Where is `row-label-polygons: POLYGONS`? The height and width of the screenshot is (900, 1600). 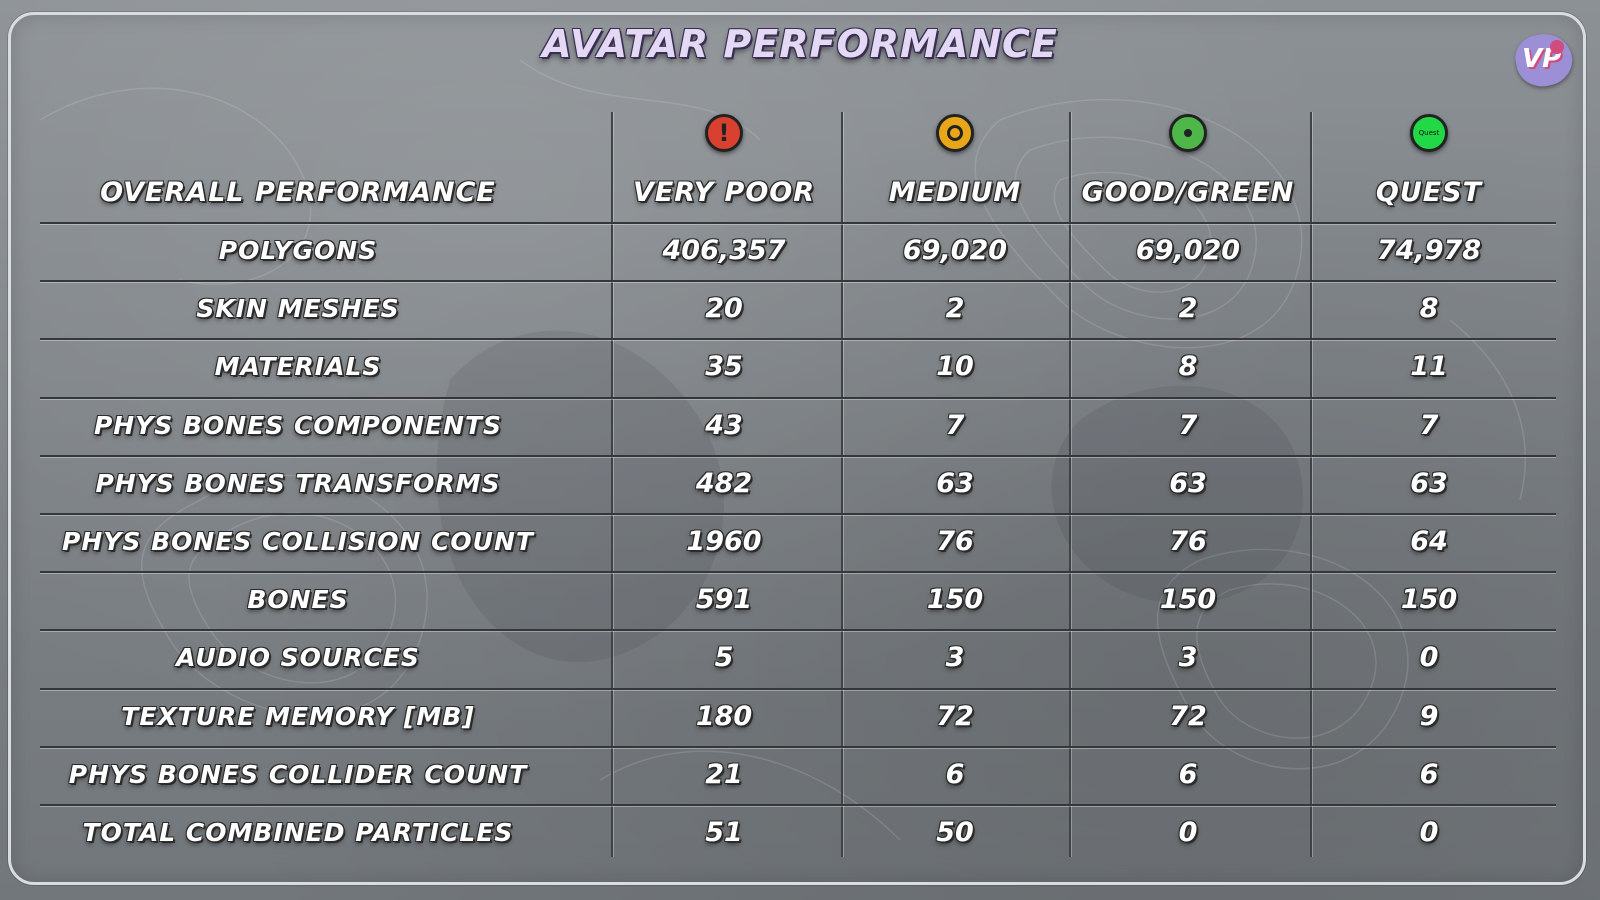 row-label-polygons: POLYGONS is located at coordinates (298, 250).